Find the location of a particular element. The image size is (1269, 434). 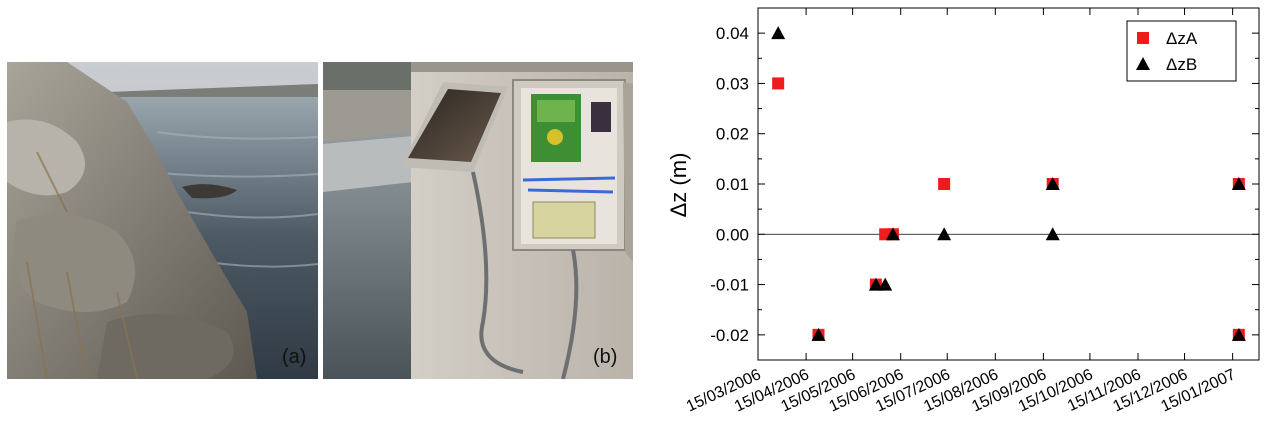

y-tick-label: 0.03 is located at coordinates (732, 83).